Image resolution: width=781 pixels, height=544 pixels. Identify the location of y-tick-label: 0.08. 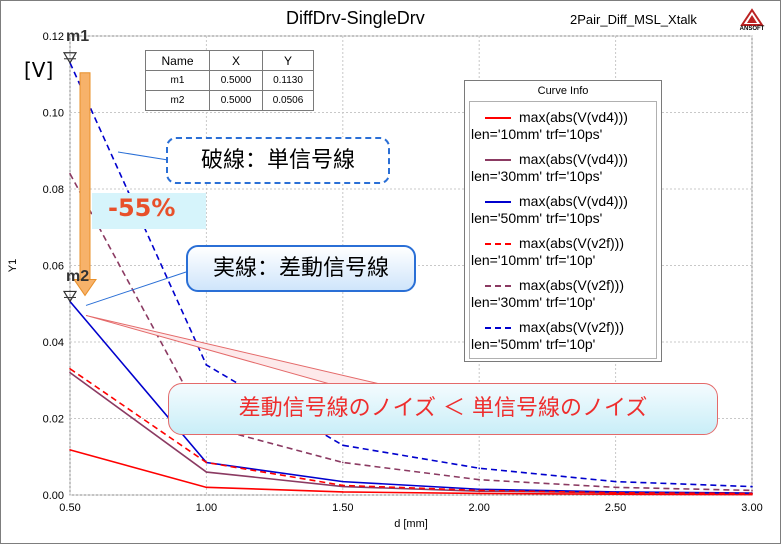
(53, 190).